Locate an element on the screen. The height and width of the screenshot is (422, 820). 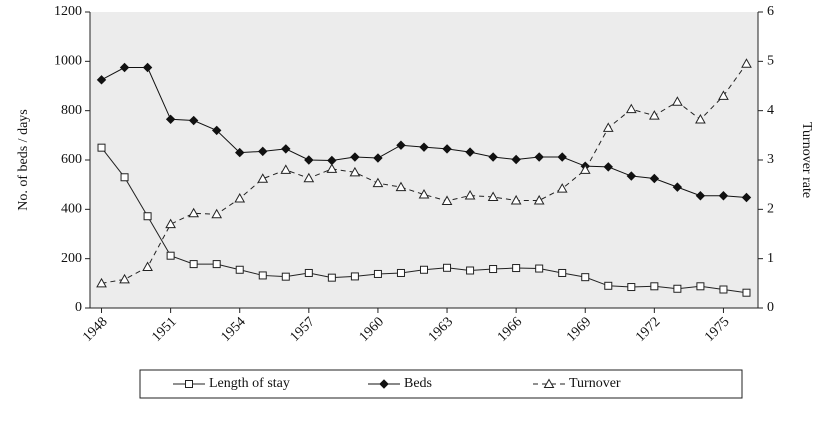
y-tick-label: 400 is located at coordinates (71, 209).